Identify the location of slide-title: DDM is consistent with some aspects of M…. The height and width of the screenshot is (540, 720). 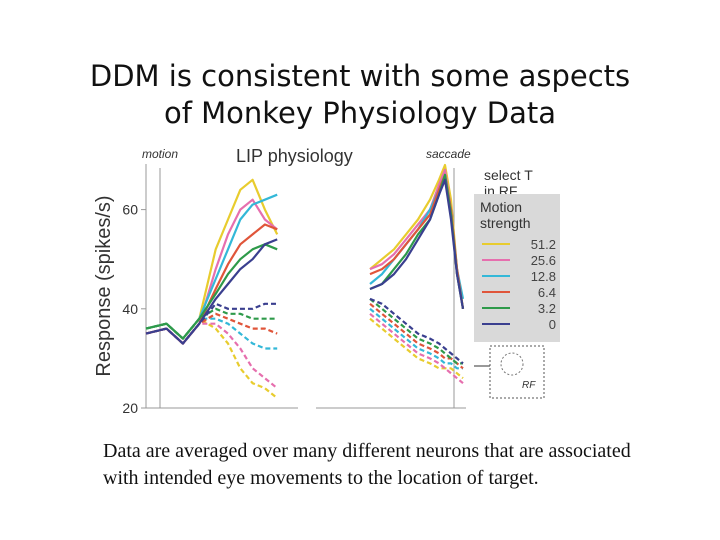
(360, 95).